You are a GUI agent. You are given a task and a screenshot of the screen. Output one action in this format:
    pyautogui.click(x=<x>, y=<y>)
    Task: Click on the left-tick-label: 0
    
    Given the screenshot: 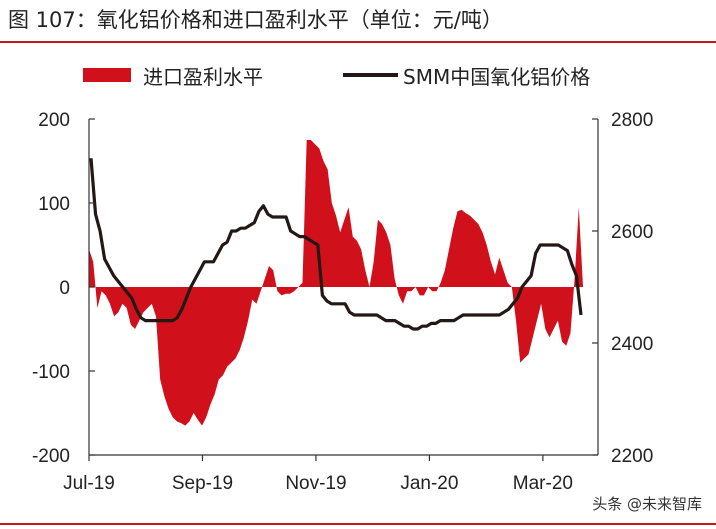 What is the action you would take?
    pyautogui.click(x=64, y=288)
    